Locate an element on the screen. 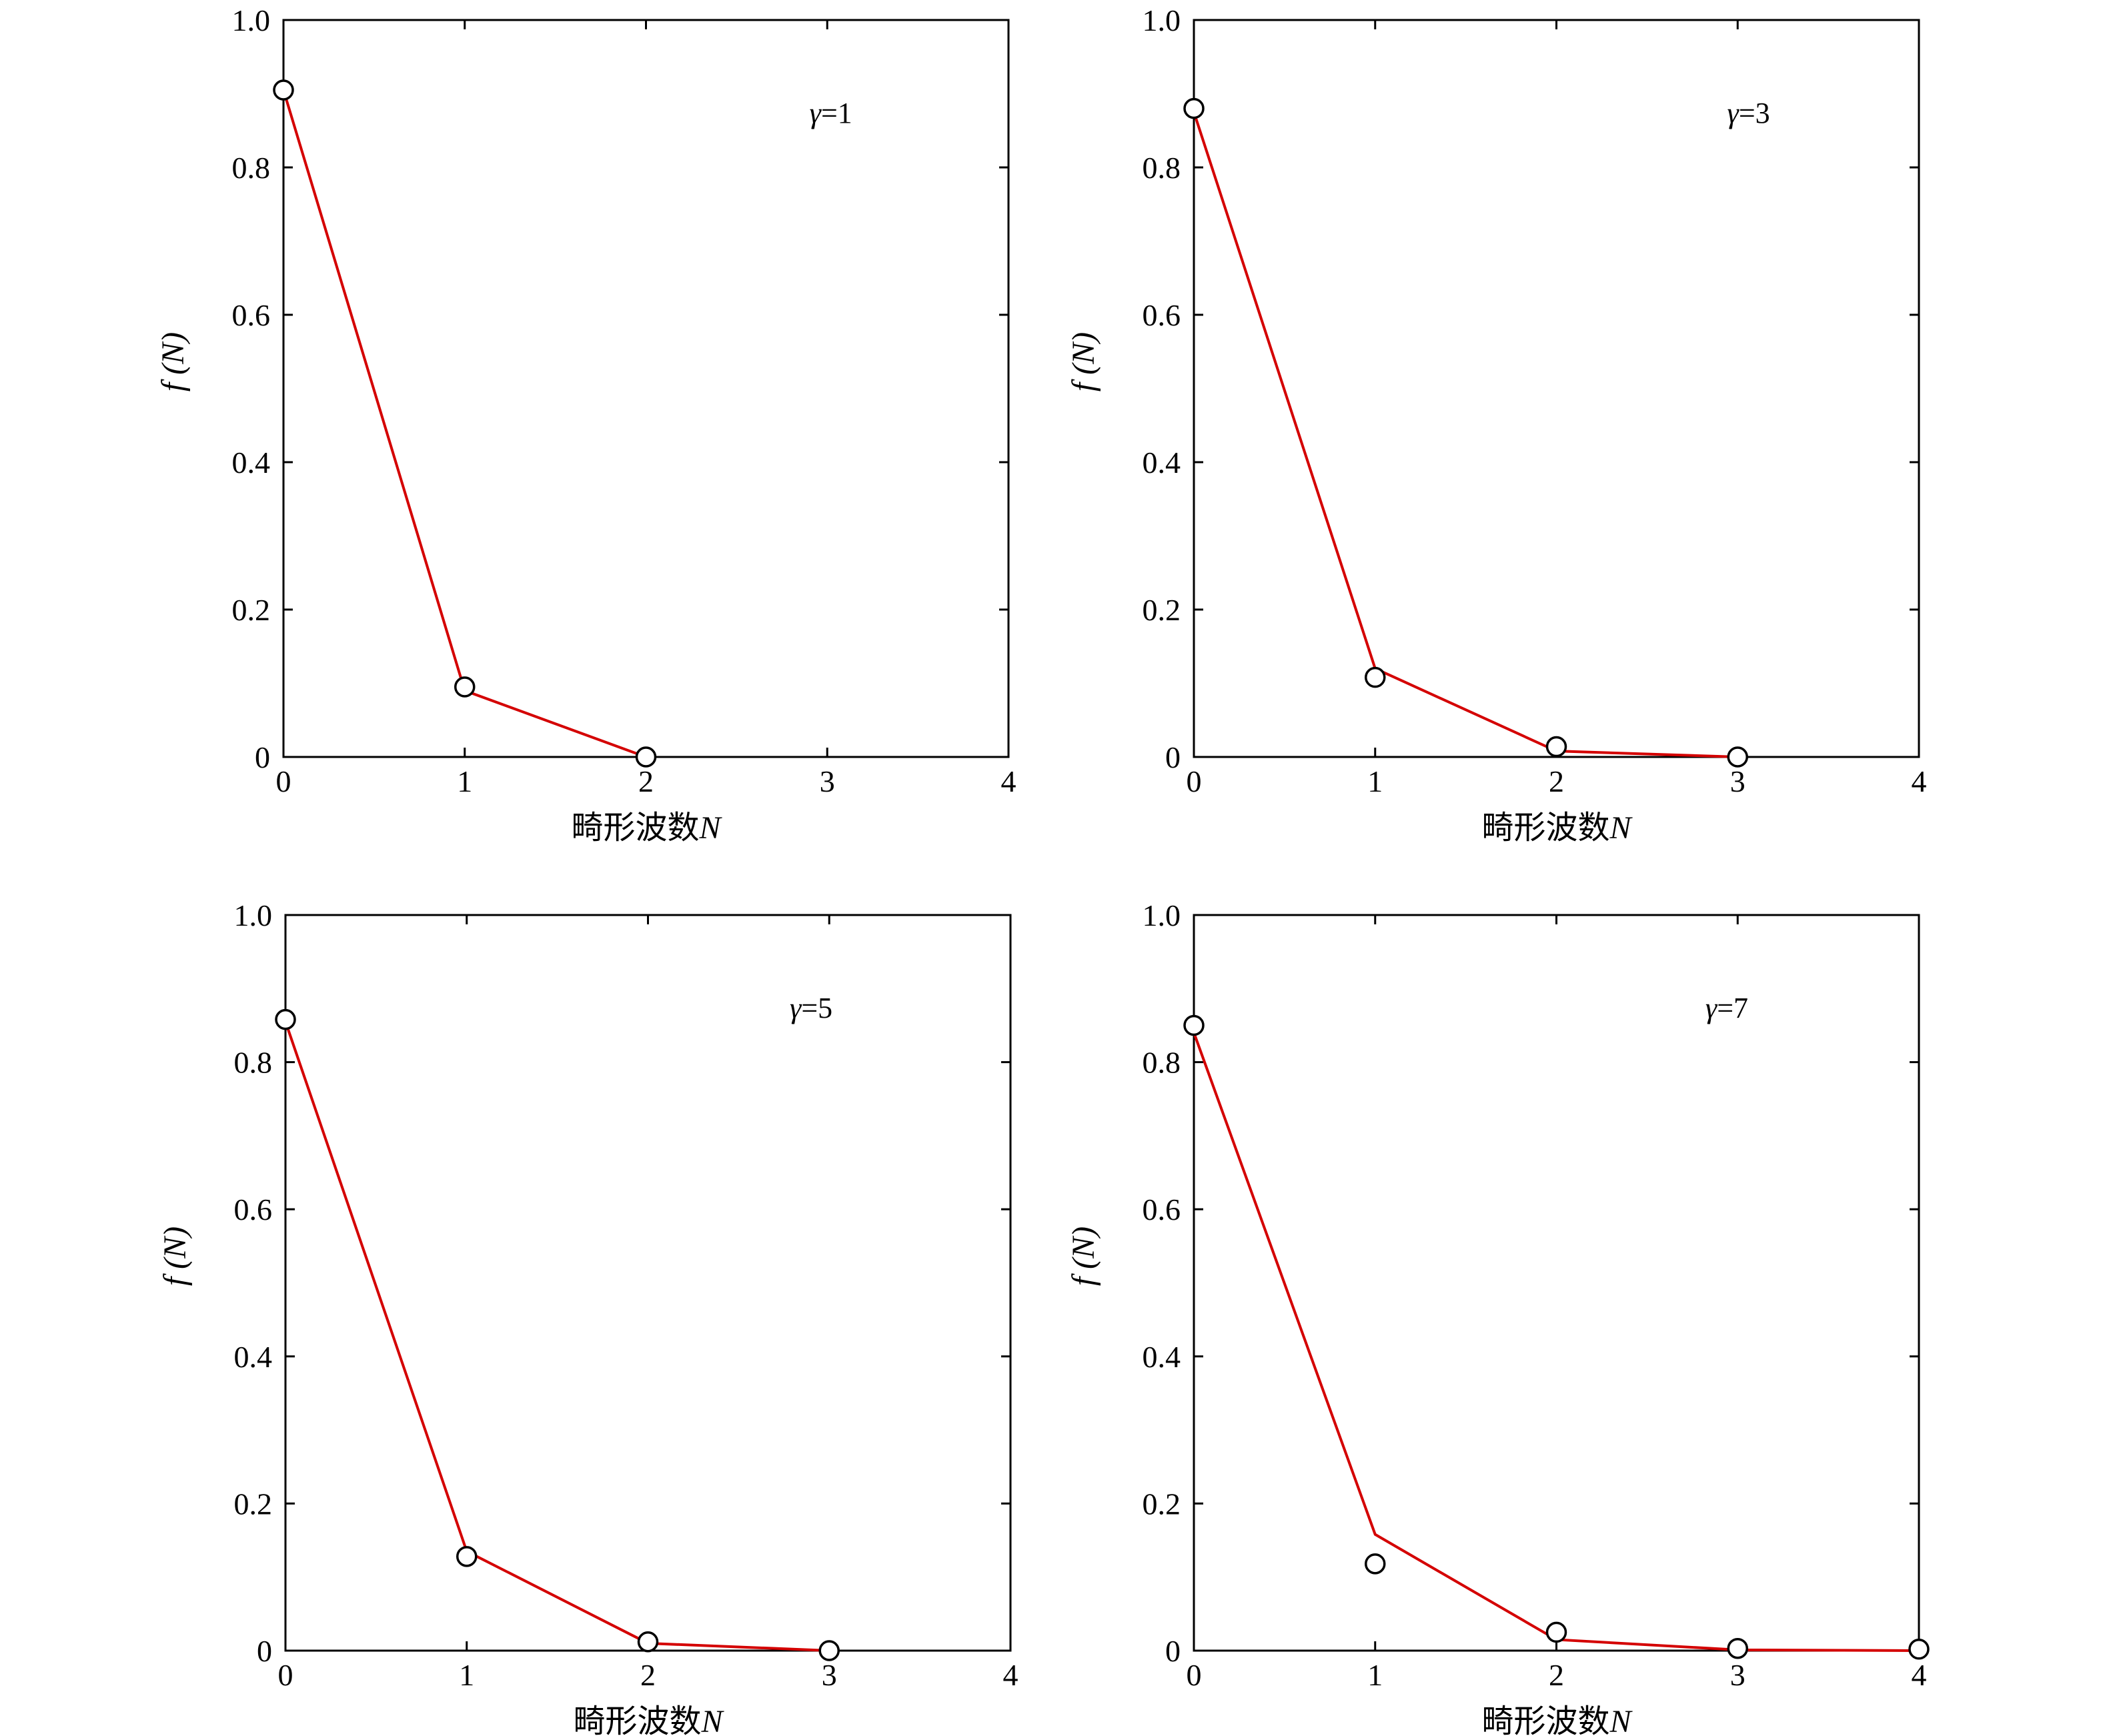  gamma-annotation: γ=3 is located at coordinates (1748, 113).